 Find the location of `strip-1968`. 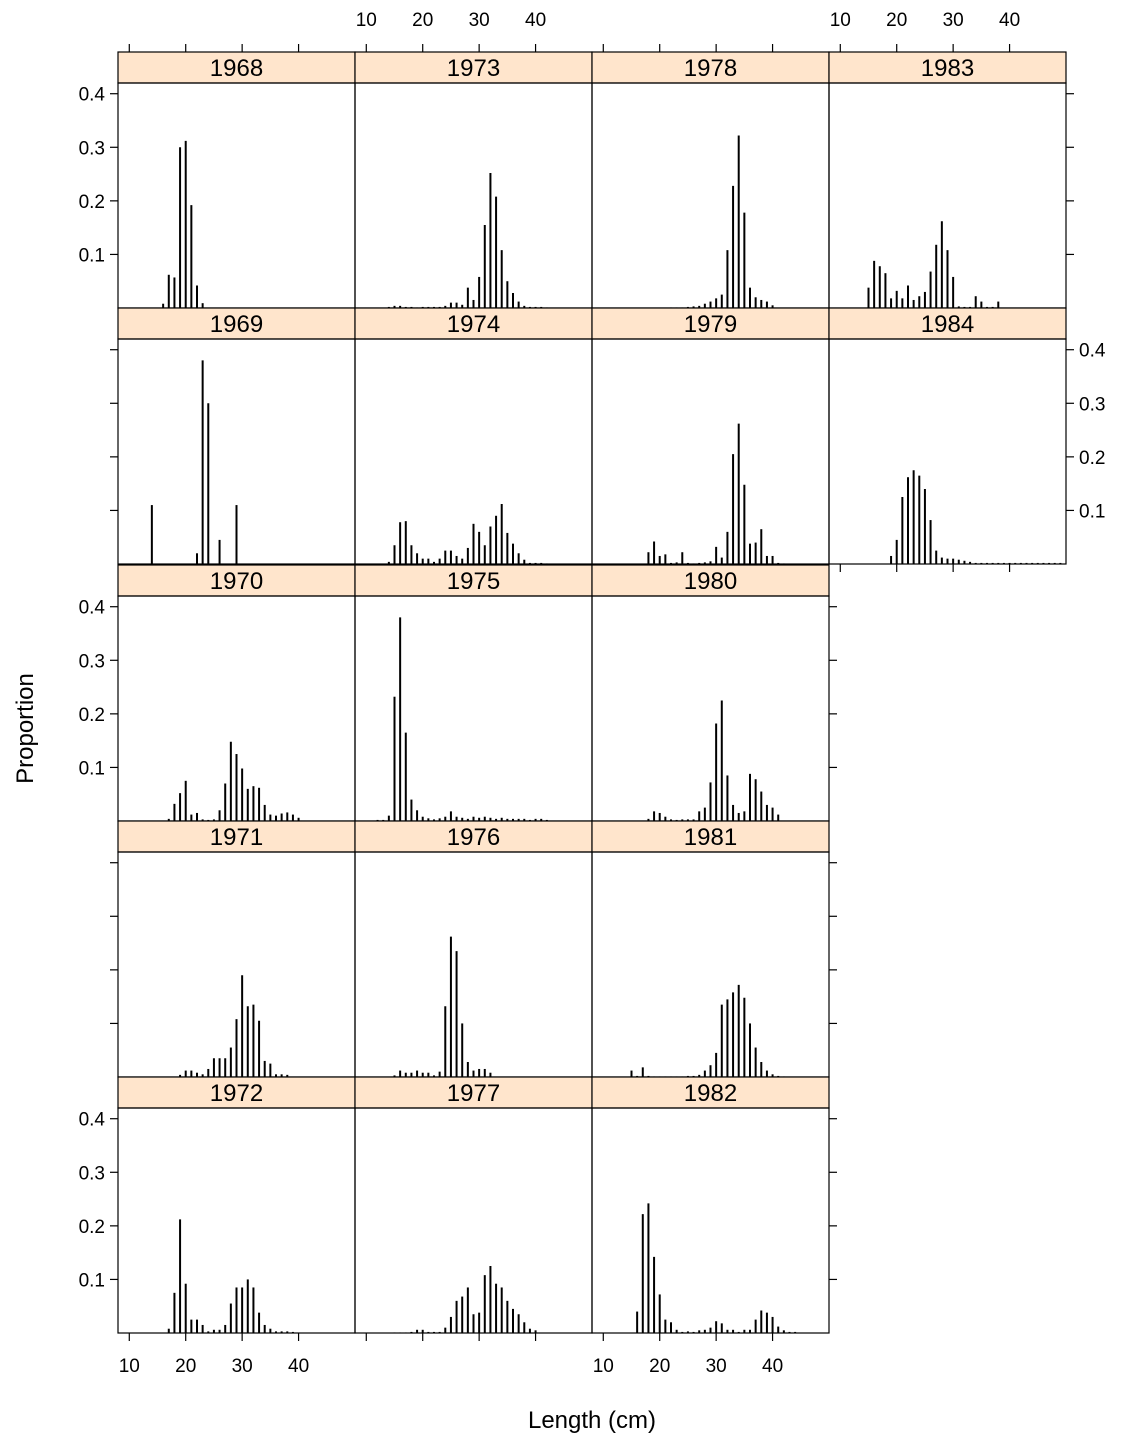

strip-1968 is located at coordinates (236, 67).